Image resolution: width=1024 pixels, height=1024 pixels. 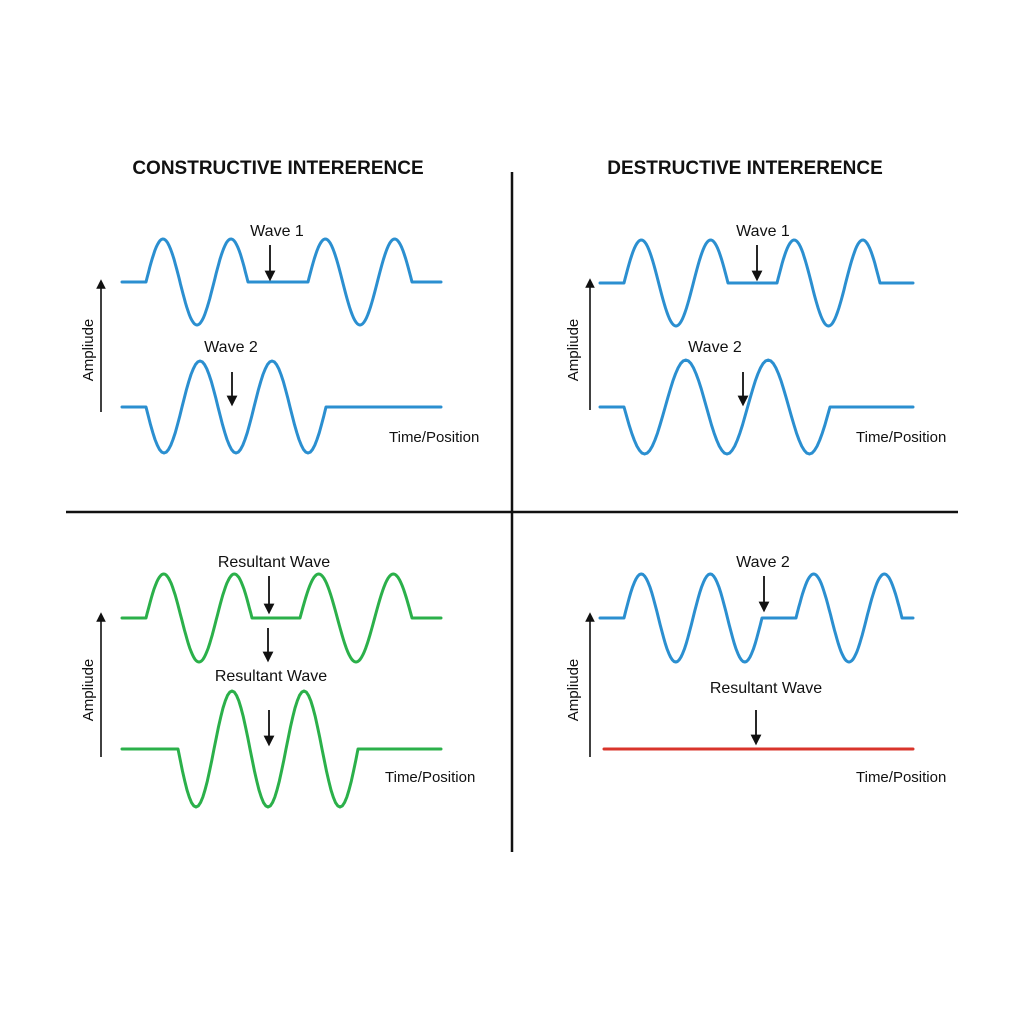 I want to click on resultant-wave-lower-curve, so click(x=281, y=749).